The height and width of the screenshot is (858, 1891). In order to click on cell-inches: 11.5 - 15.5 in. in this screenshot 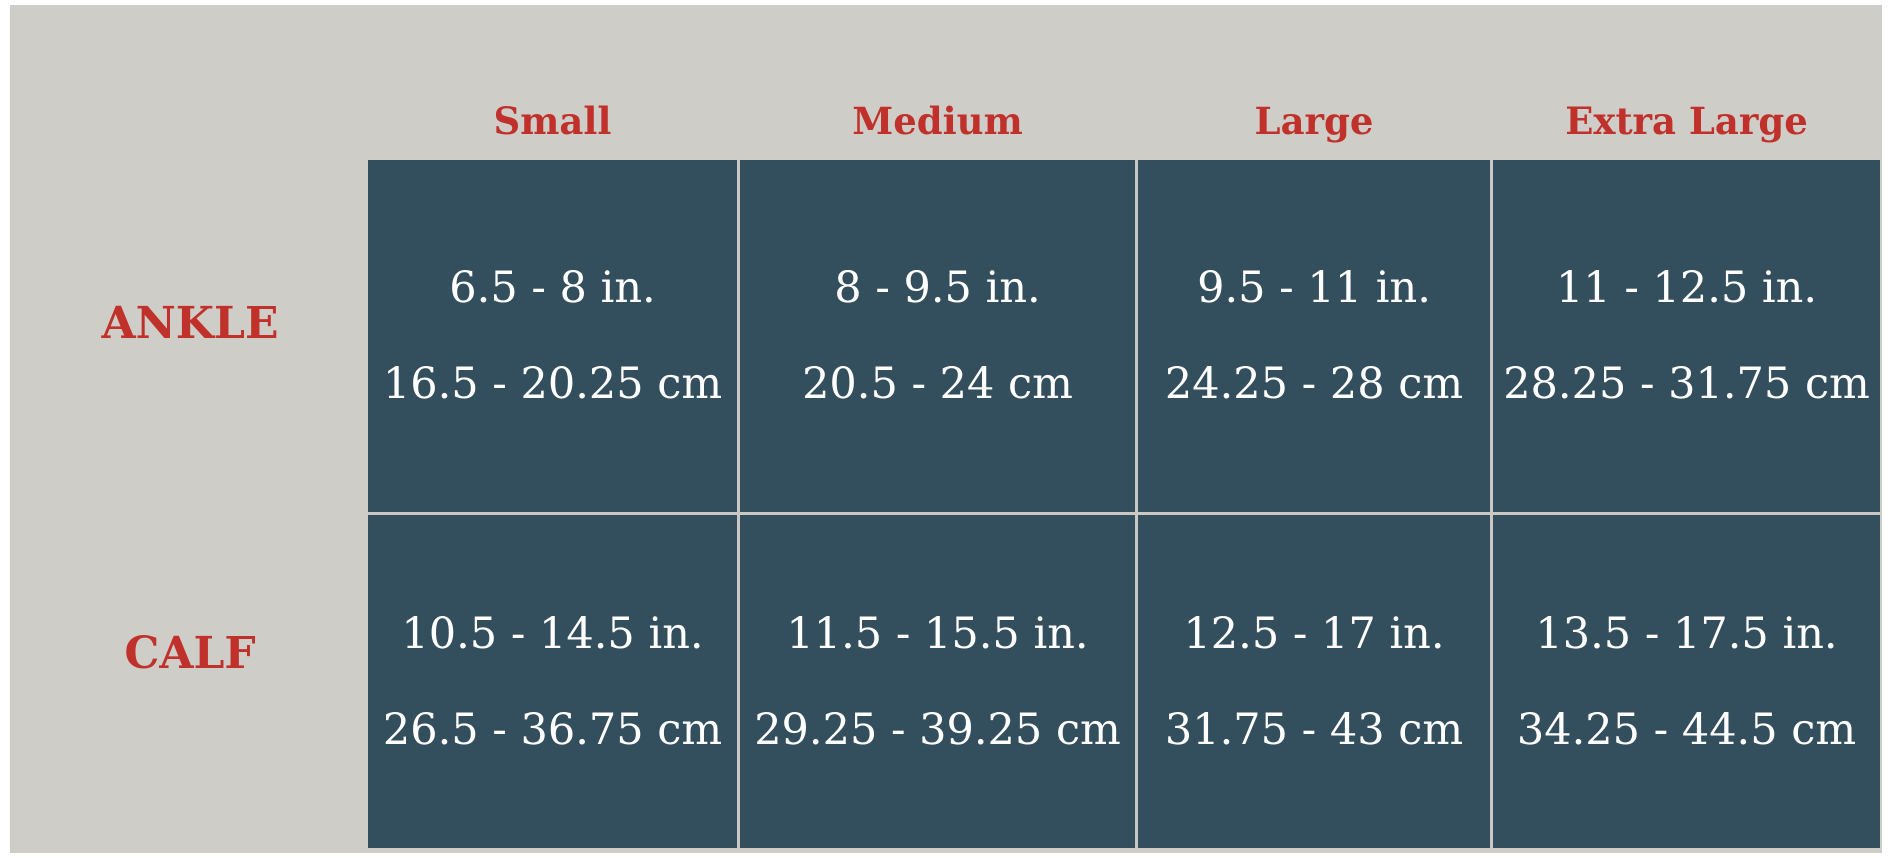, I will do `click(937, 633)`.